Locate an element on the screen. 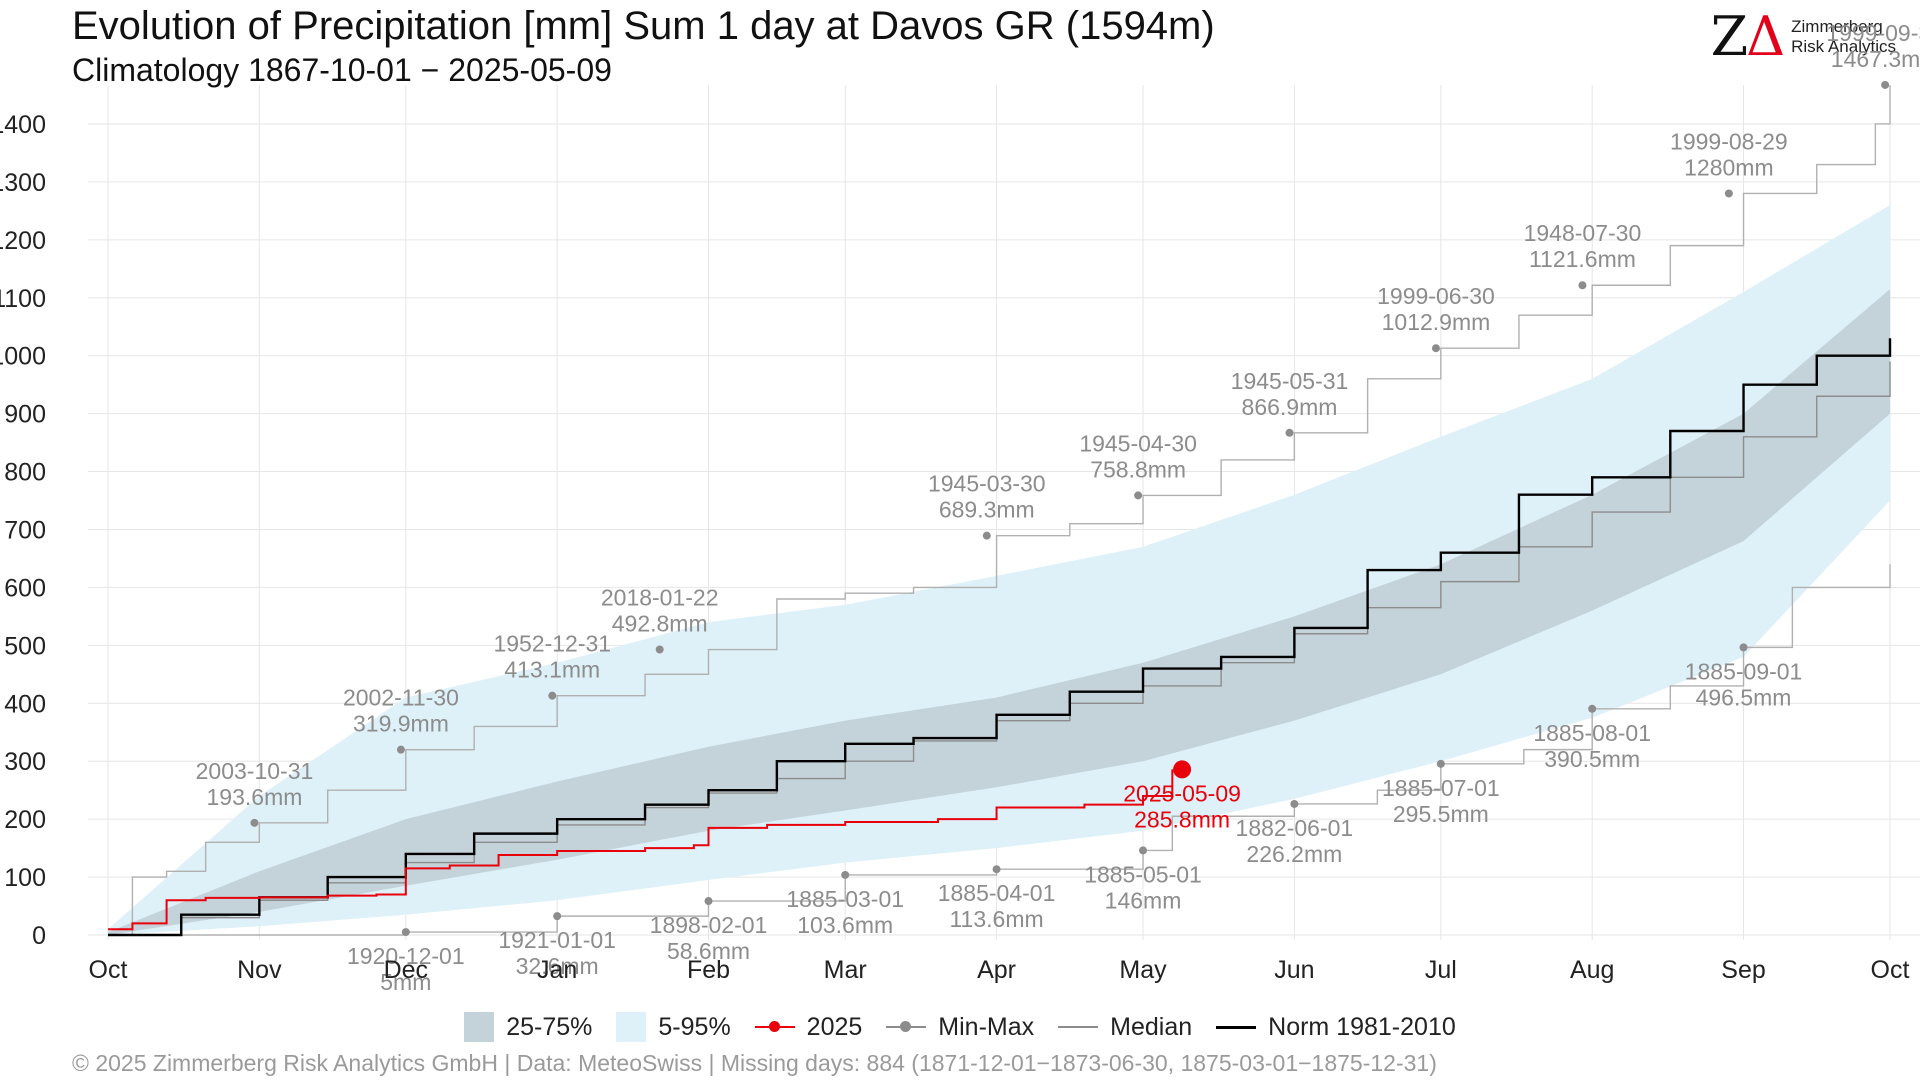  y-tick-label: 400 is located at coordinates (25, 704).